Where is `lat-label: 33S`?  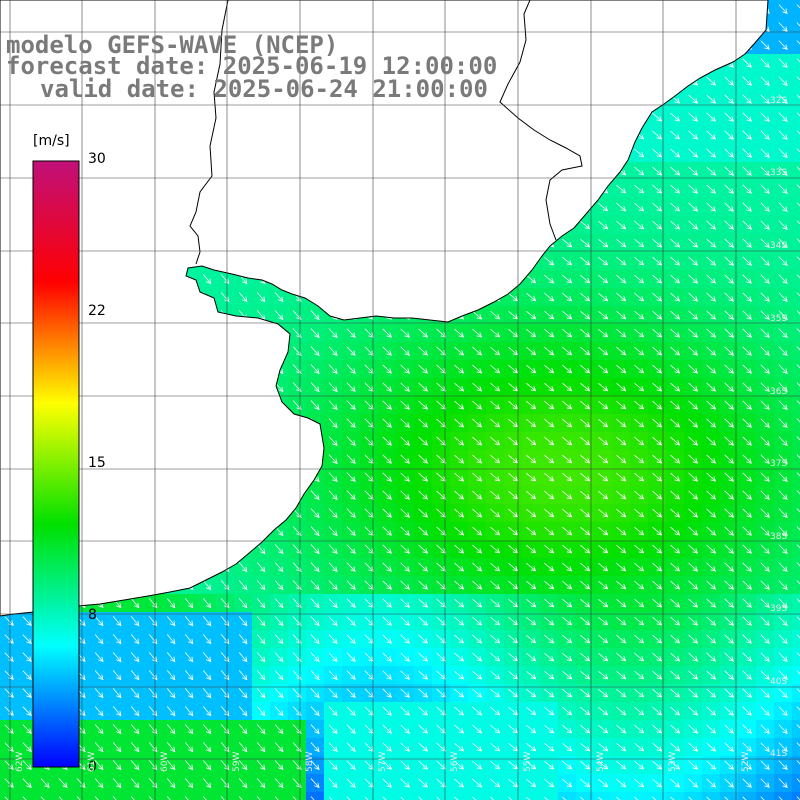 lat-label: 33S is located at coordinates (779, 173).